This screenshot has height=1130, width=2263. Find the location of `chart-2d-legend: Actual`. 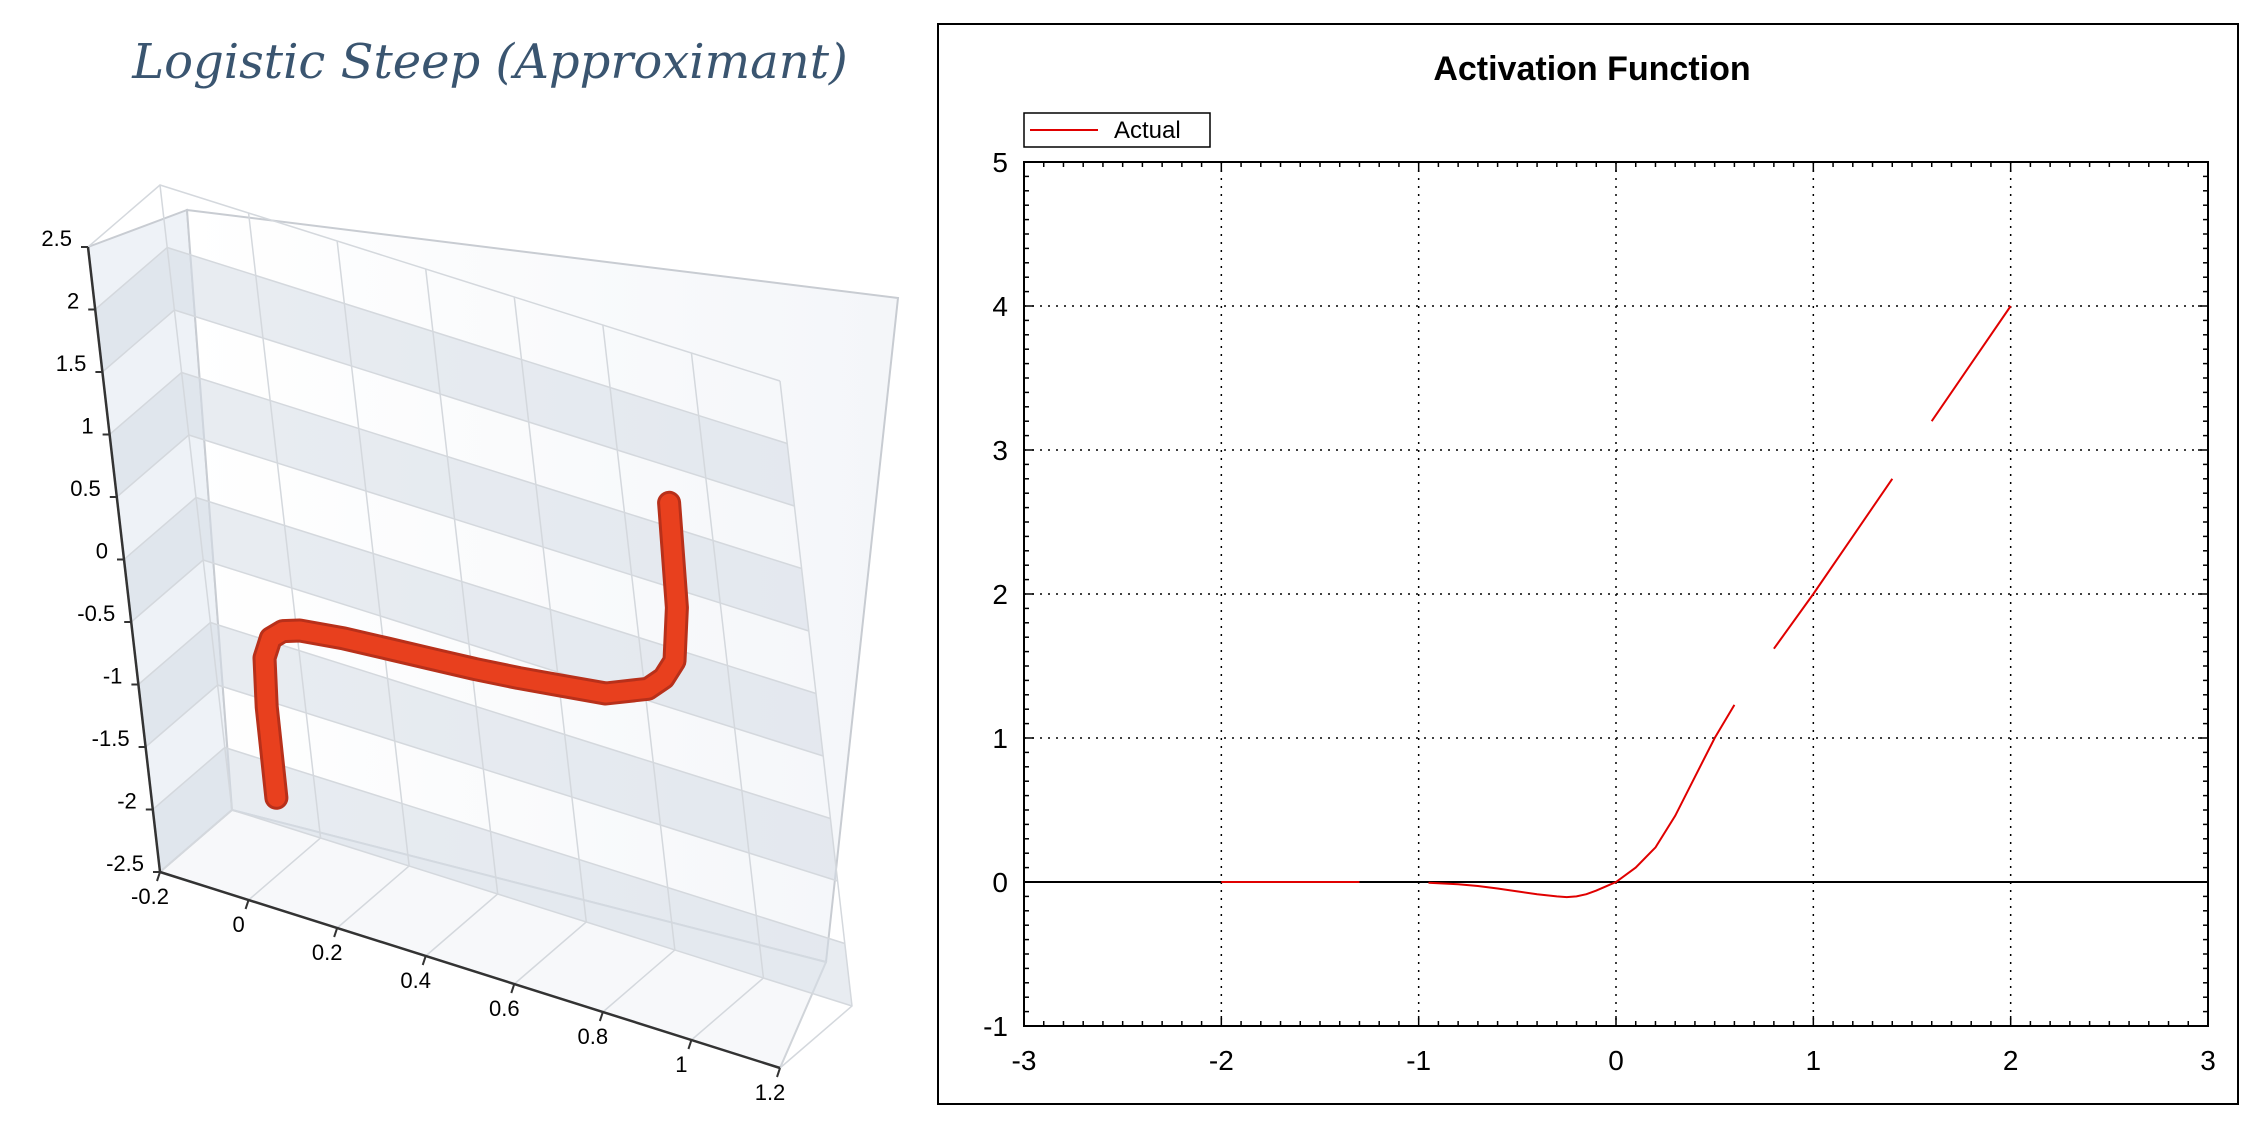

chart-2d-legend: Actual is located at coordinates (1117, 130).